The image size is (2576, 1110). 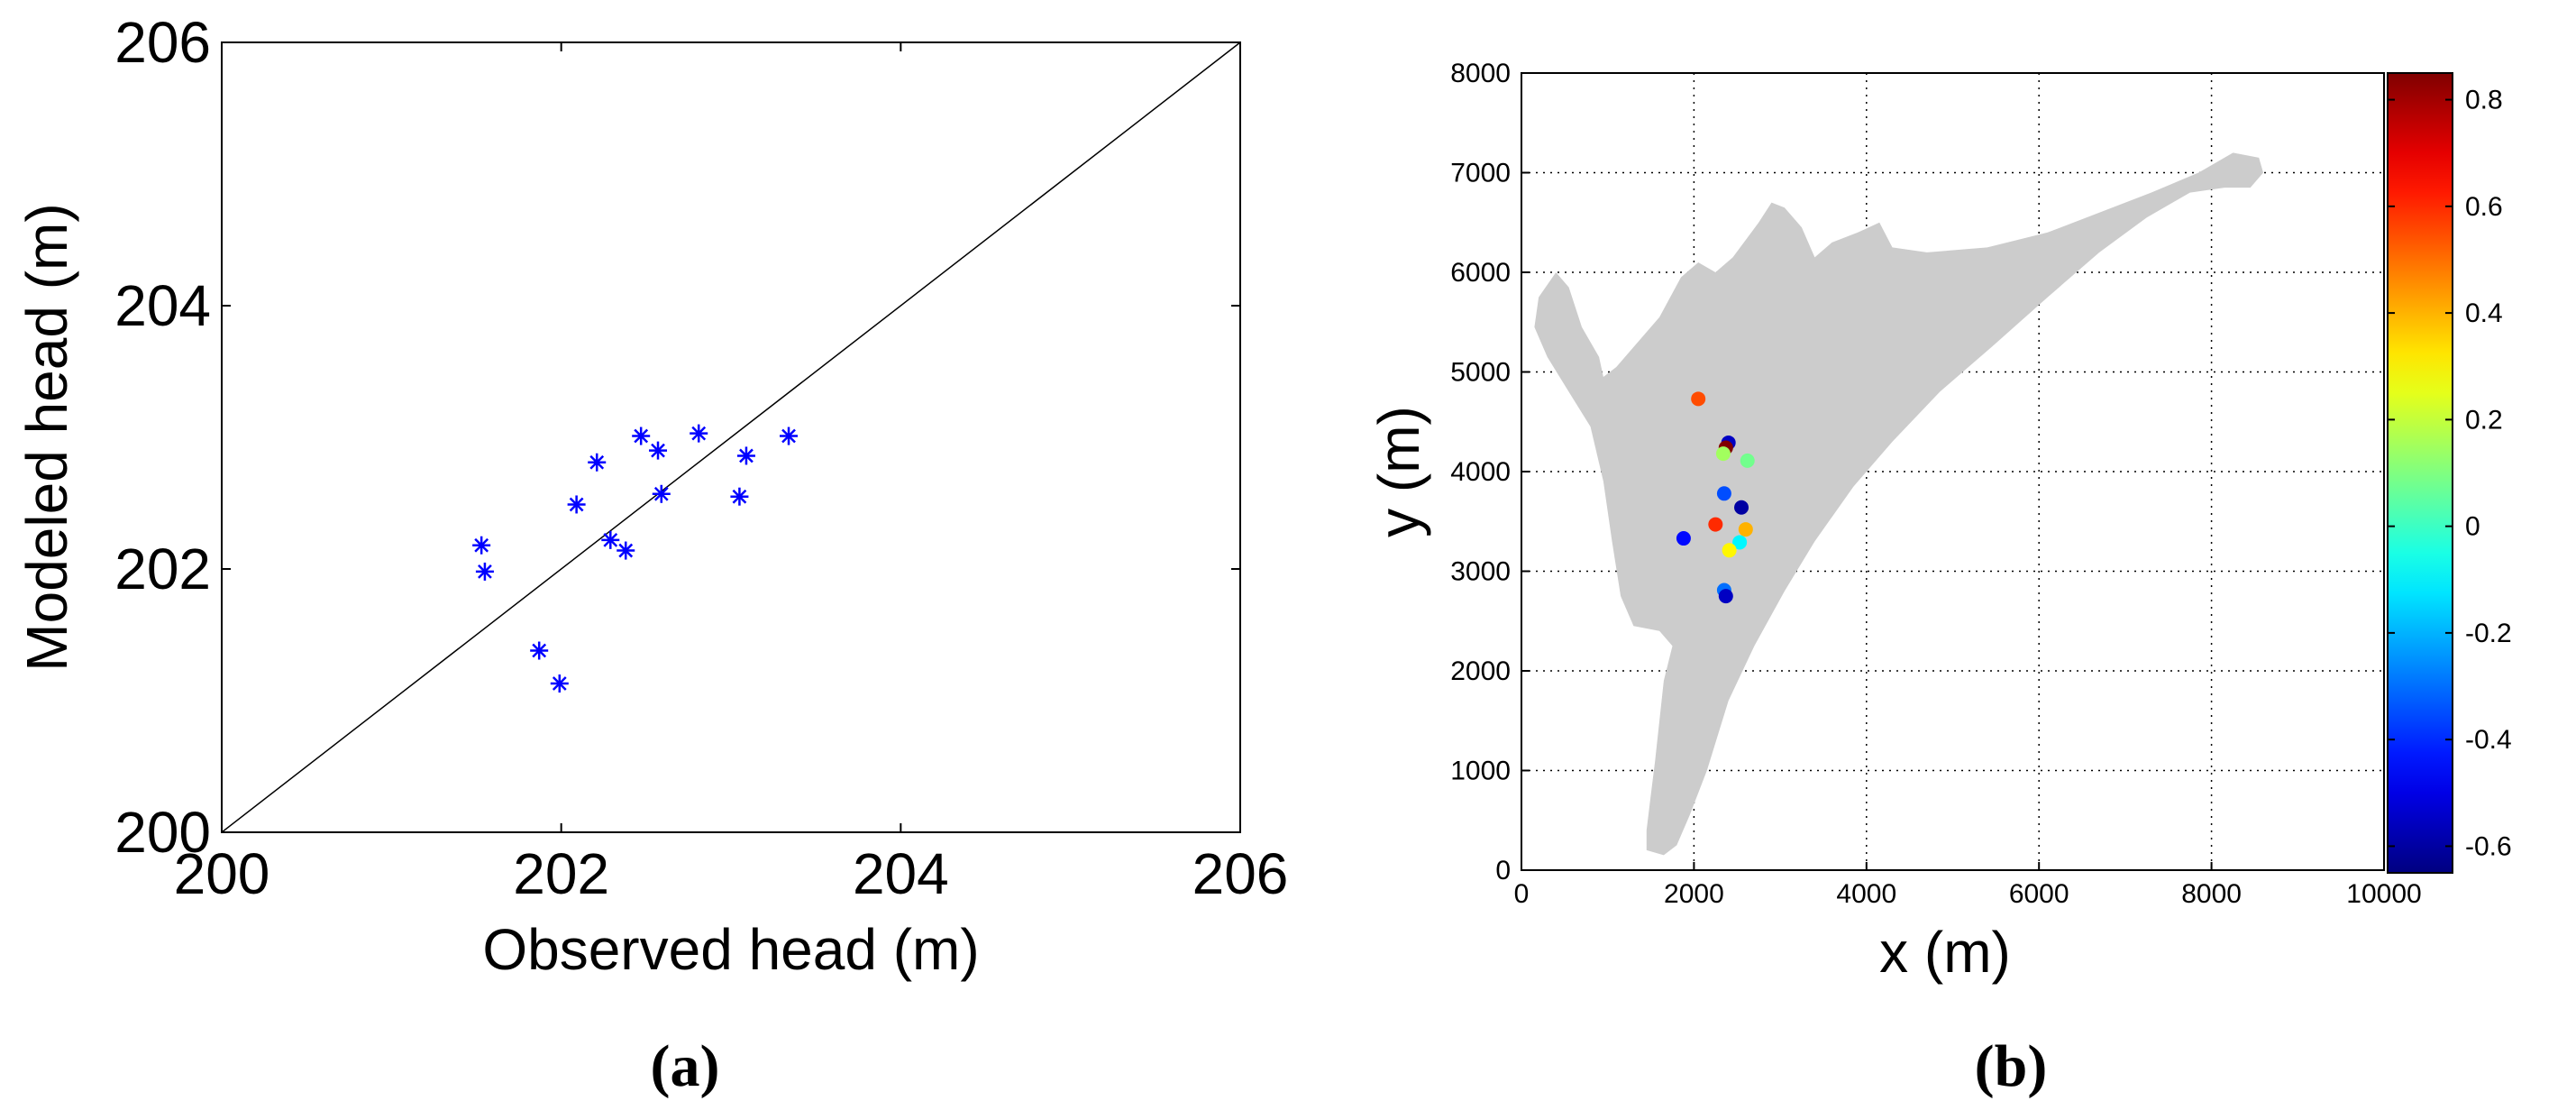 I want to click on panel-b-colorbar, so click(x=2420, y=473).